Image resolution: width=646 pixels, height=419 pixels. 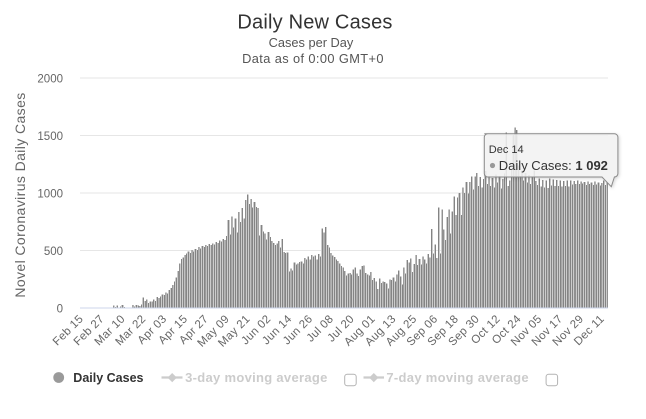 What do you see at coordinates (256, 377) in the screenshot?
I see `svg-text: 3-day moving average` at bounding box center [256, 377].